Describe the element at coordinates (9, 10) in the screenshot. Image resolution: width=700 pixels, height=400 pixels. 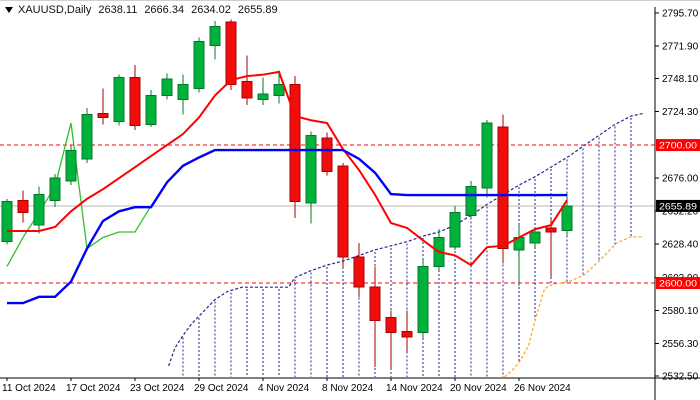
I see `symbol-dropdown-icon` at that location.